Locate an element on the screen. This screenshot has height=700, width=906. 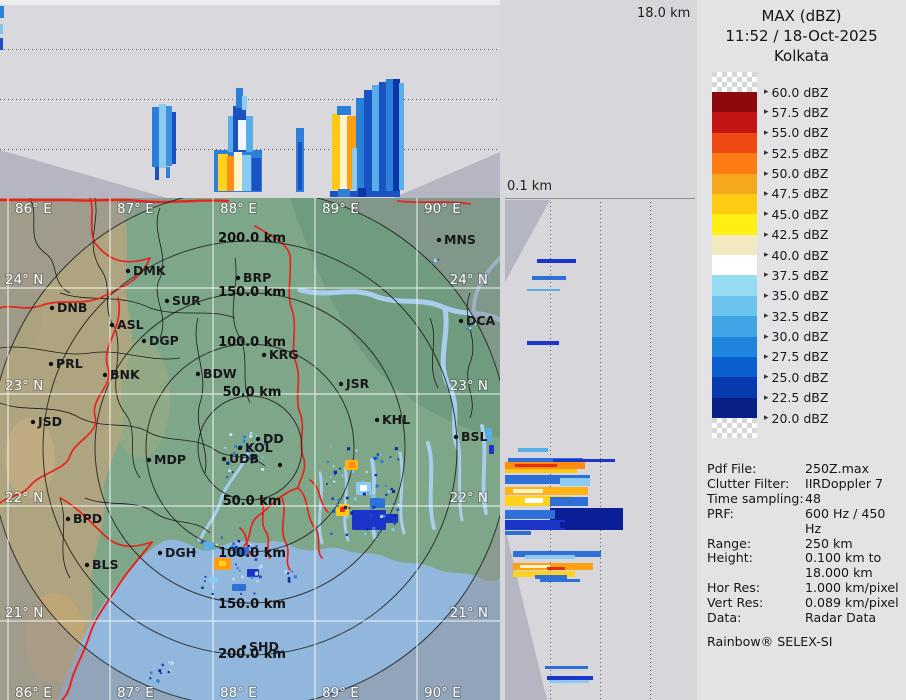
legend-label: ▸ 47.5 dBZ is located at coordinates (796, 194).